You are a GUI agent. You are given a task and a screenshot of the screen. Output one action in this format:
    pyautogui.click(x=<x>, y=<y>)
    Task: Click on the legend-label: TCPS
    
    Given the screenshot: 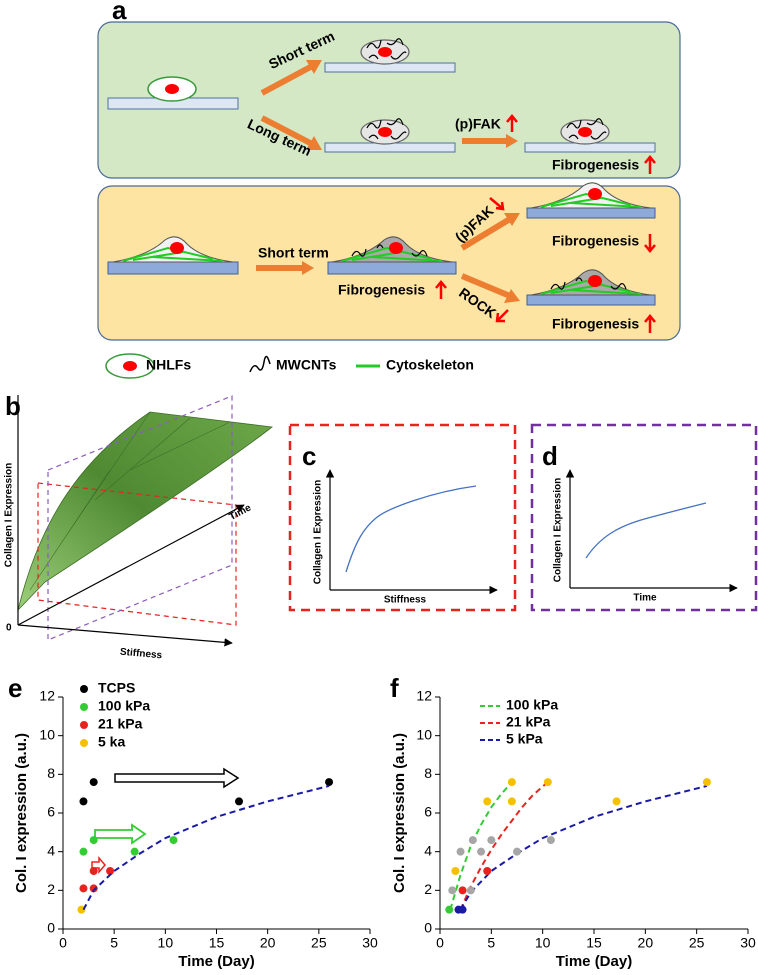 What is the action you would take?
    pyautogui.click(x=116, y=688)
    